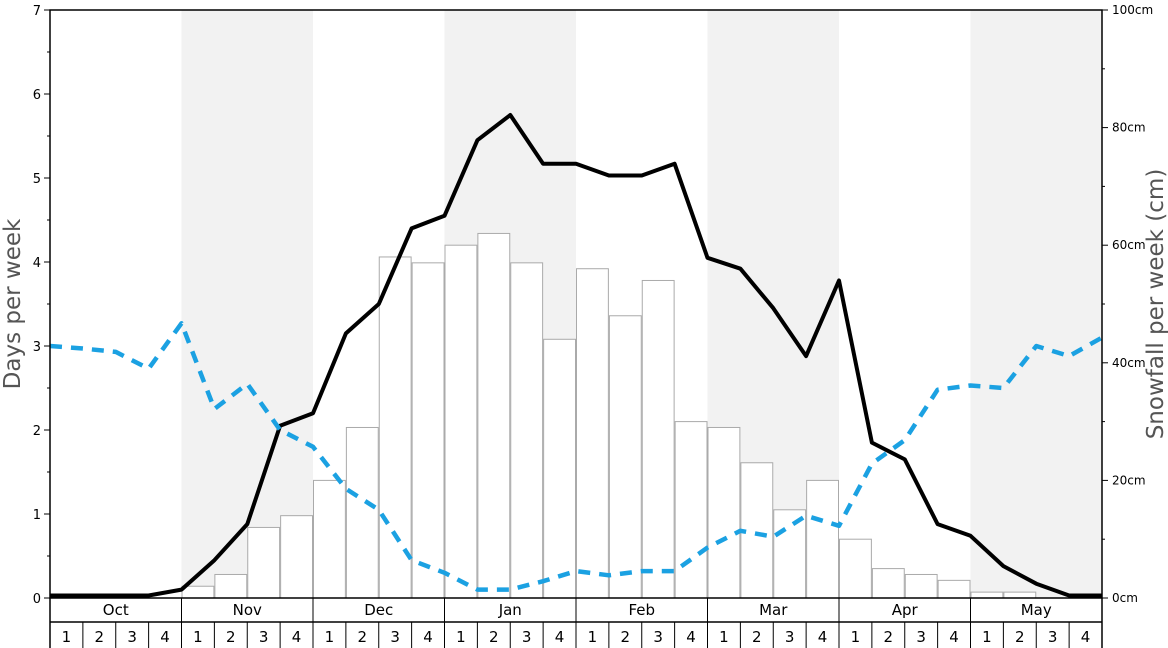  Describe the element at coordinates (1155, 304) in the screenshot. I see `y2-axis-title: Snowfall per week (cm)` at that location.